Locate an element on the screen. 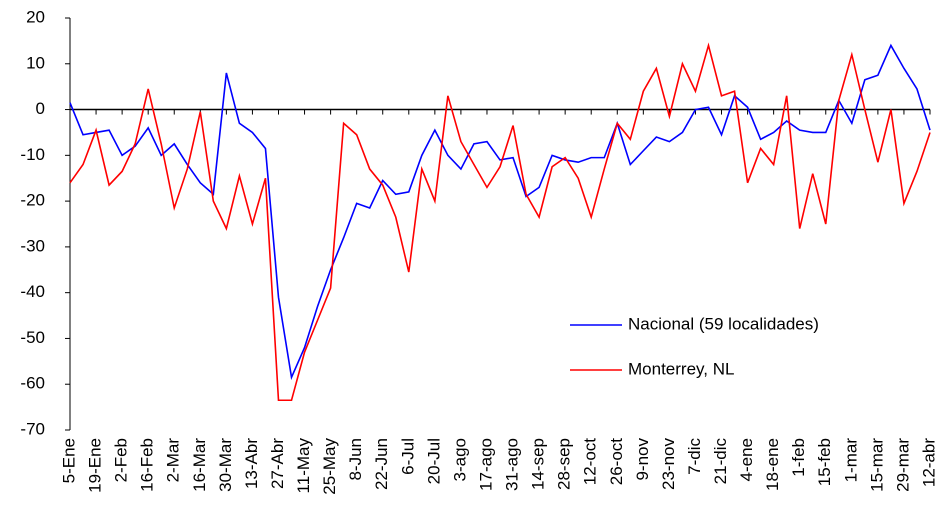 The width and height of the screenshot is (940, 525). x-tick-label: 16-Mar is located at coordinates (199, 465).